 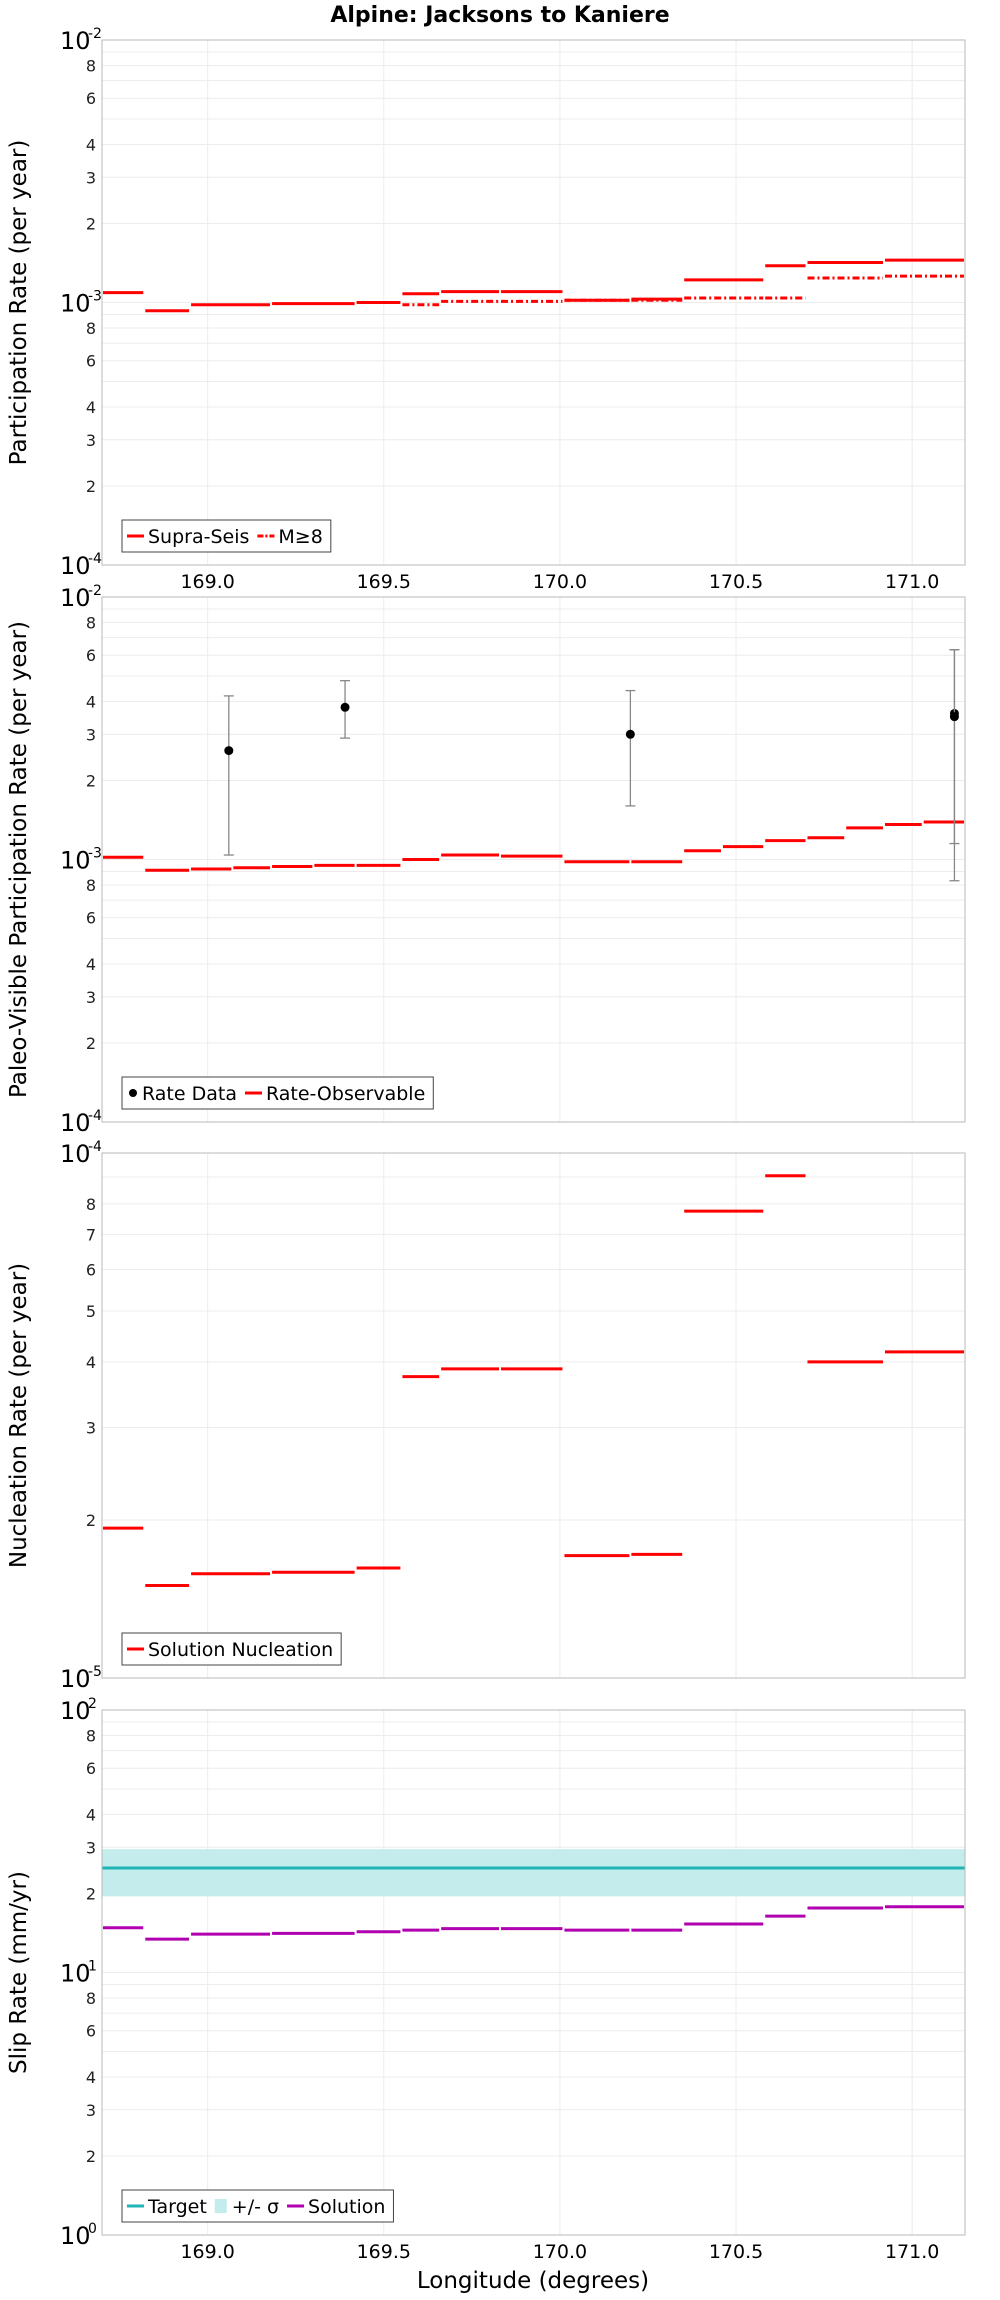 I want to click on y-tick-label: 5, so click(x=91, y=1311).